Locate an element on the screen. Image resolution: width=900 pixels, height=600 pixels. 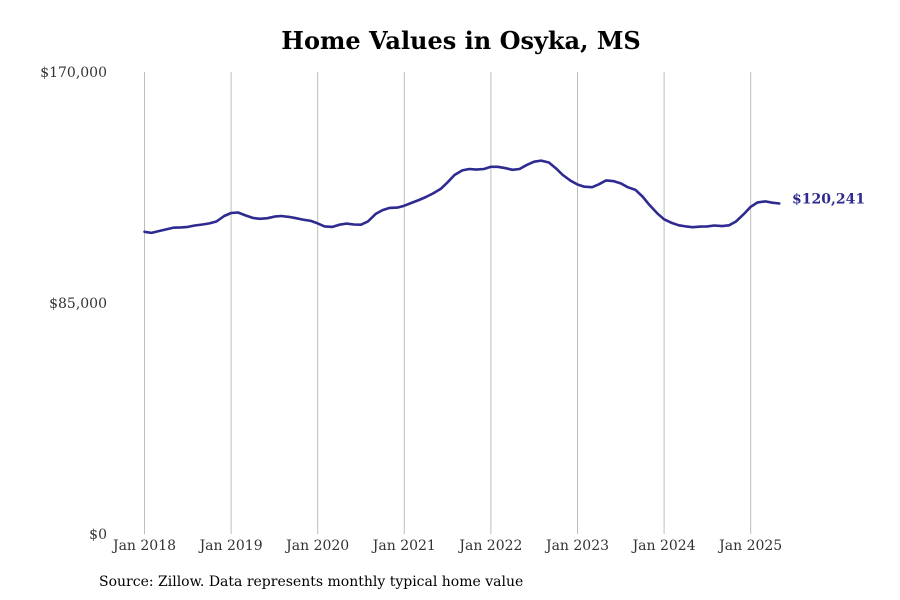
end-value-label: $120,241 is located at coordinates (828, 200).